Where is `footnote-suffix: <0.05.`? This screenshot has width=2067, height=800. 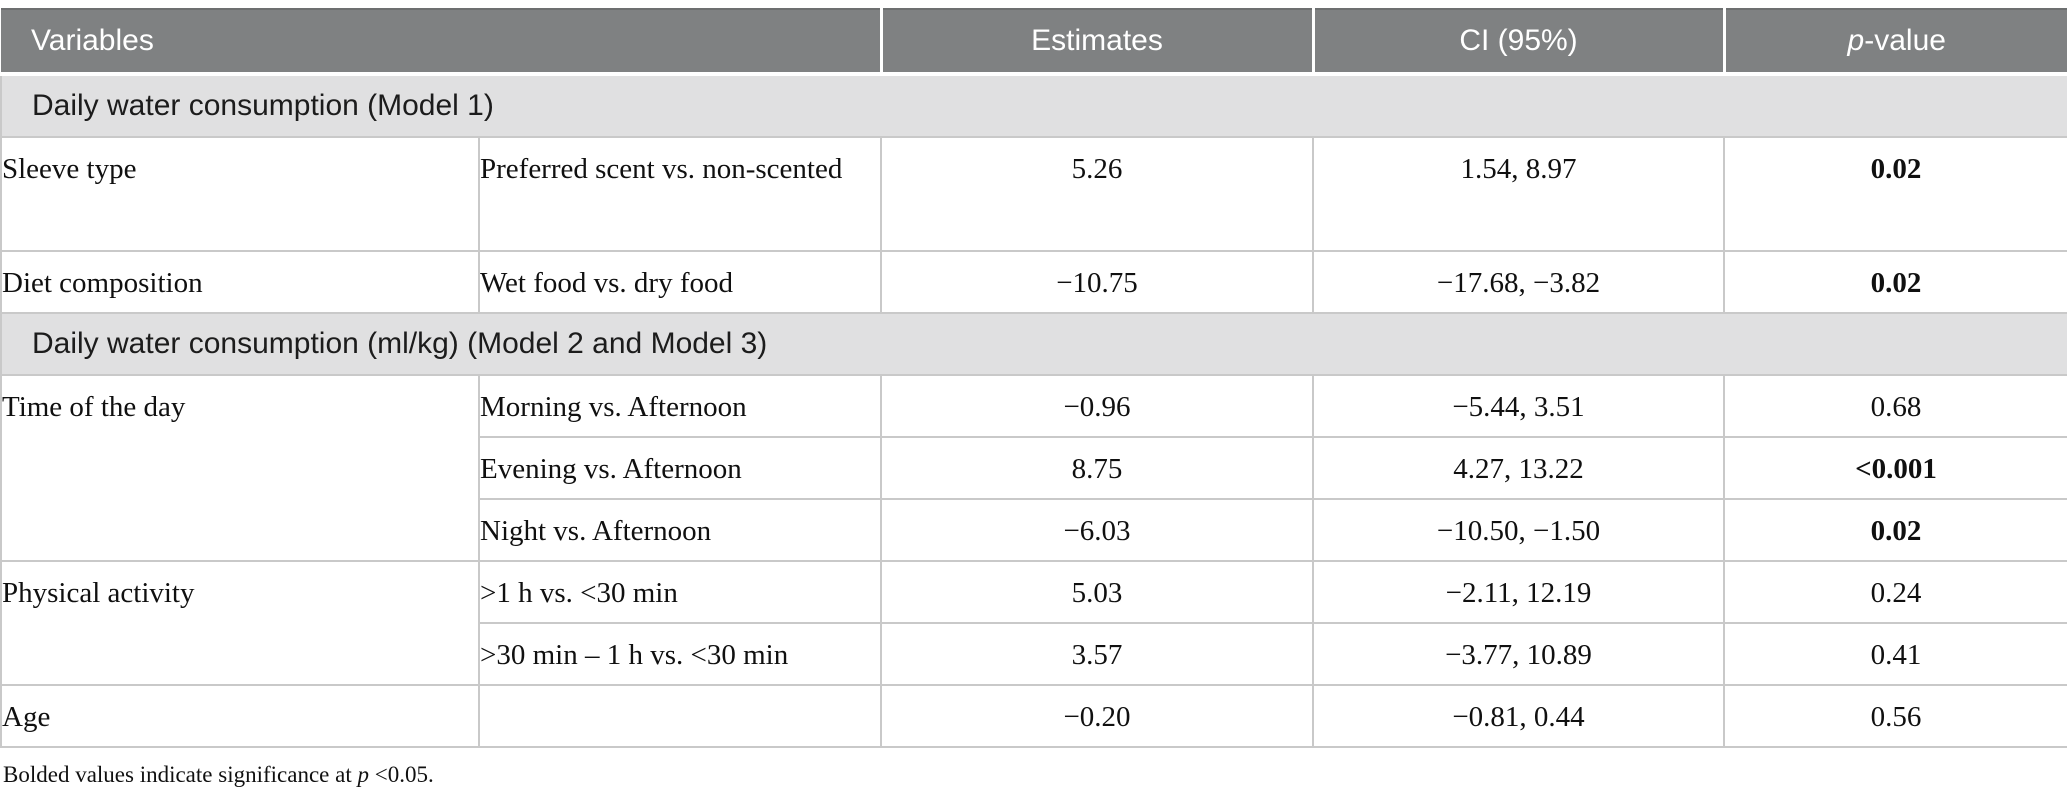 footnote-suffix: <0.05. is located at coordinates (401, 774).